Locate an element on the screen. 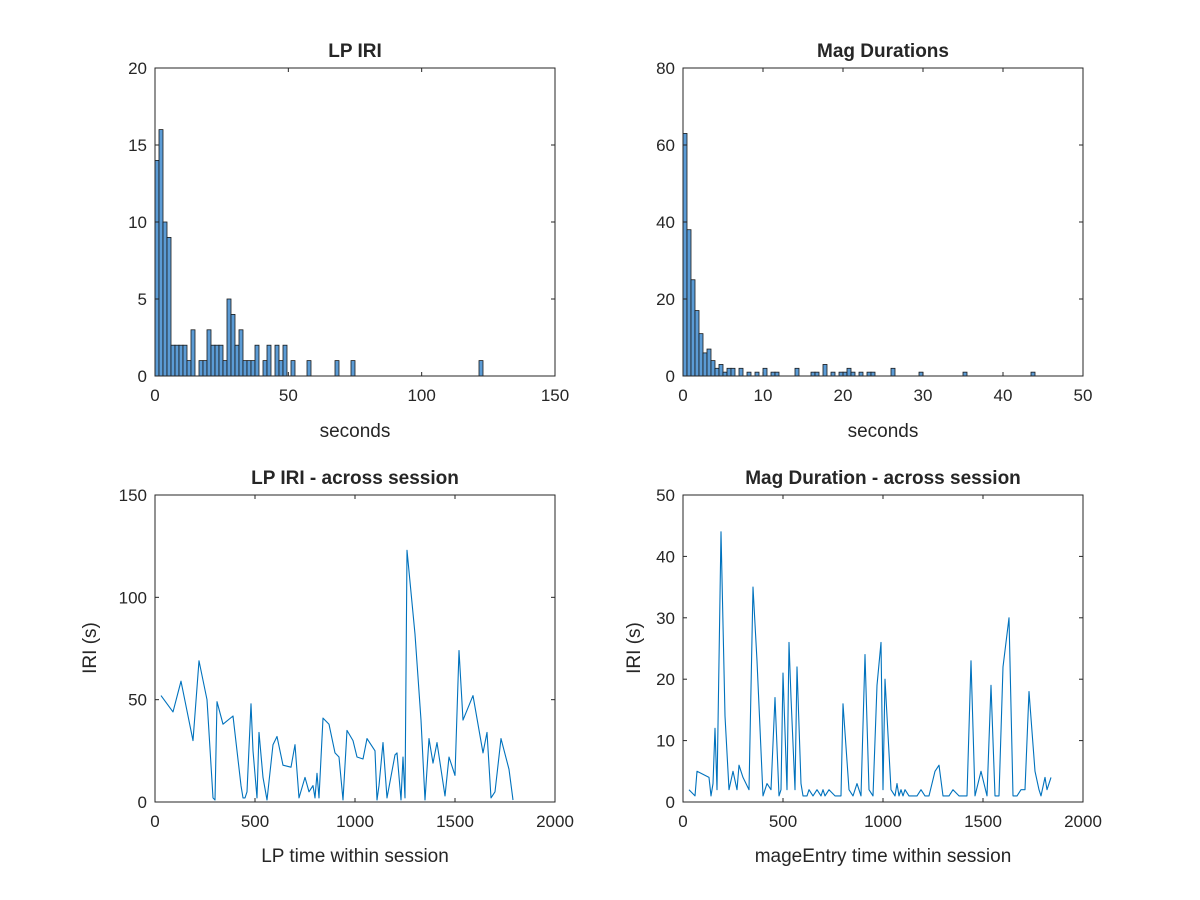  x-tick-label: 2000 is located at coordinates (555, 821).